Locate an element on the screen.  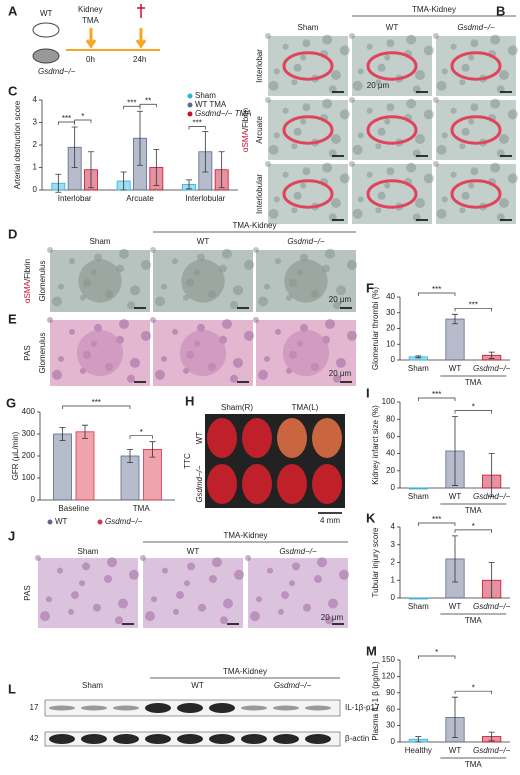
mouse-label: WT is located at coordinates (46, 13).